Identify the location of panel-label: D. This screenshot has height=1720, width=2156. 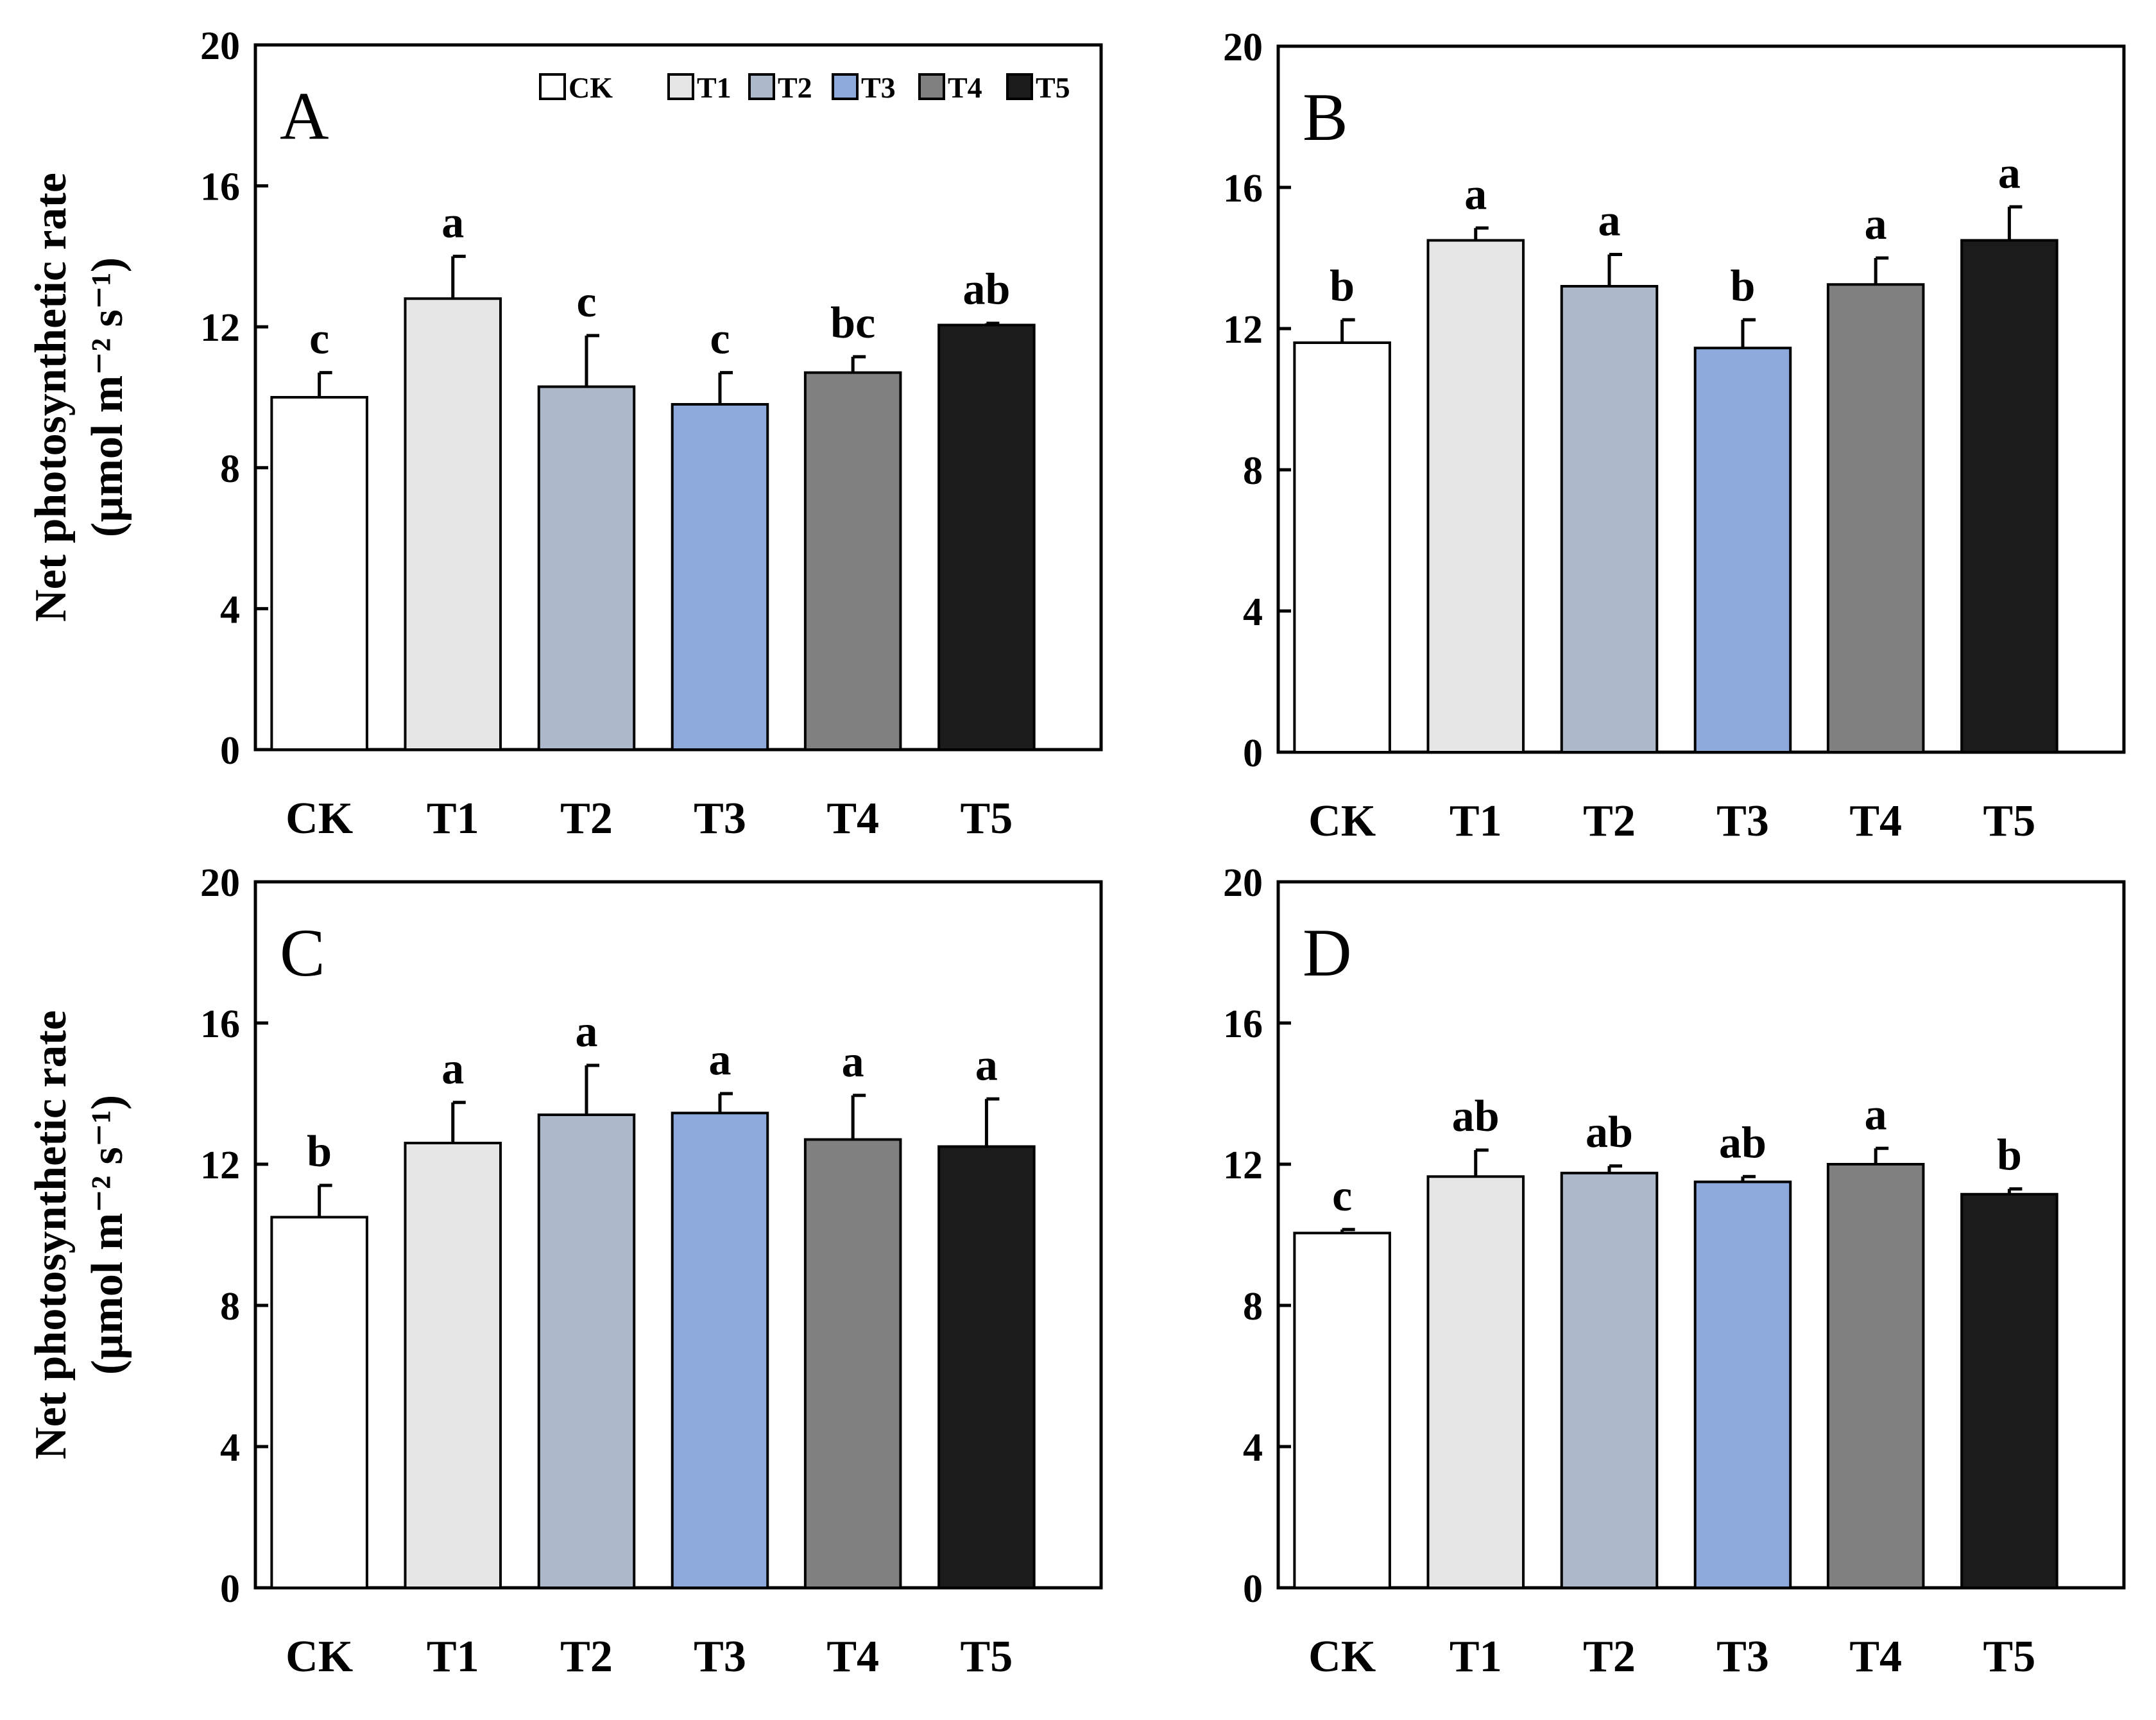
(1327, 952).